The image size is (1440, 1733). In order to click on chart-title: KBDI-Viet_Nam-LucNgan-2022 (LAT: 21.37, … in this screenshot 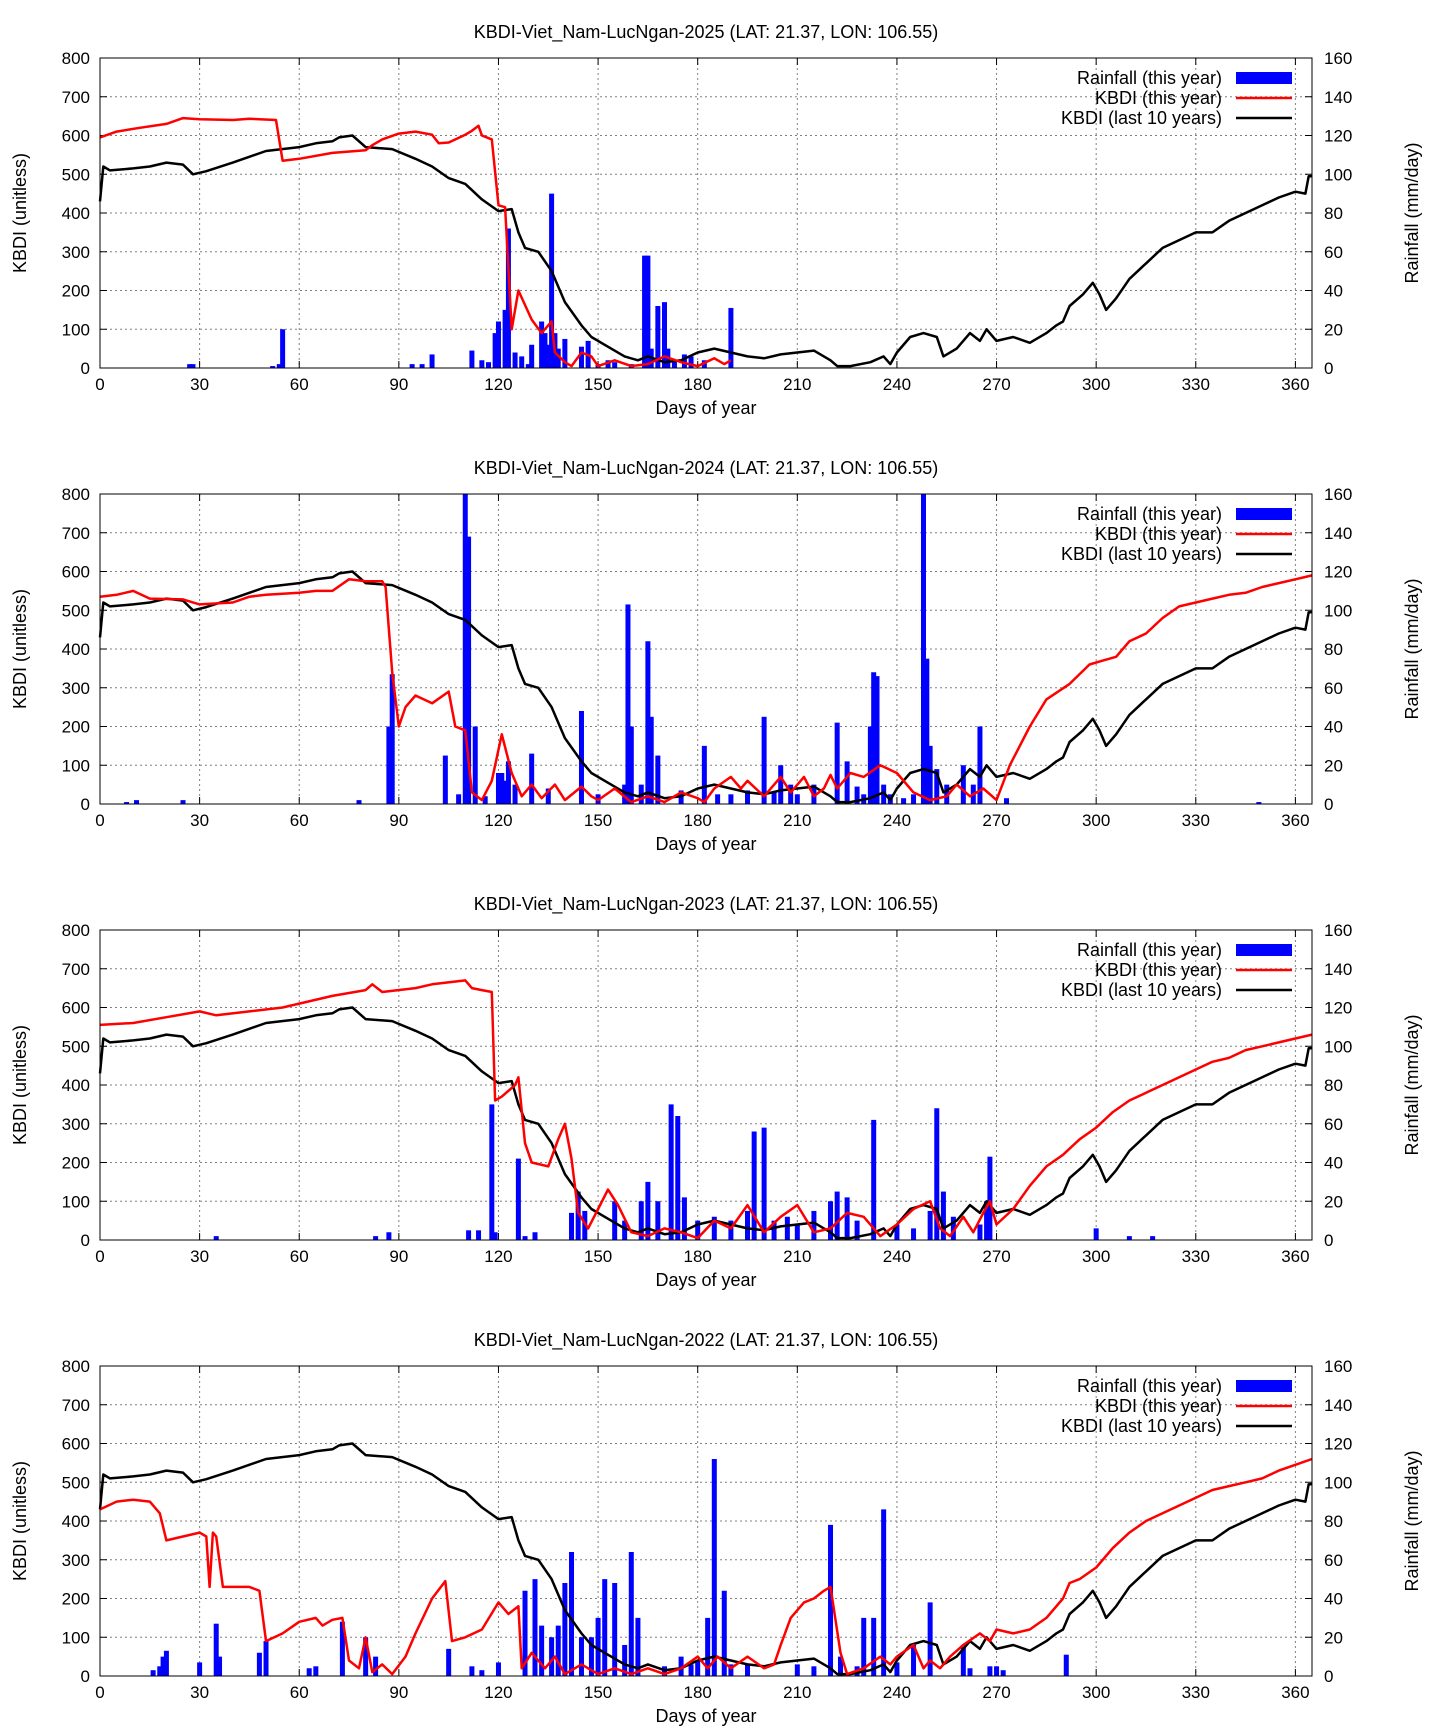, I will do `click(706, 1340)`.